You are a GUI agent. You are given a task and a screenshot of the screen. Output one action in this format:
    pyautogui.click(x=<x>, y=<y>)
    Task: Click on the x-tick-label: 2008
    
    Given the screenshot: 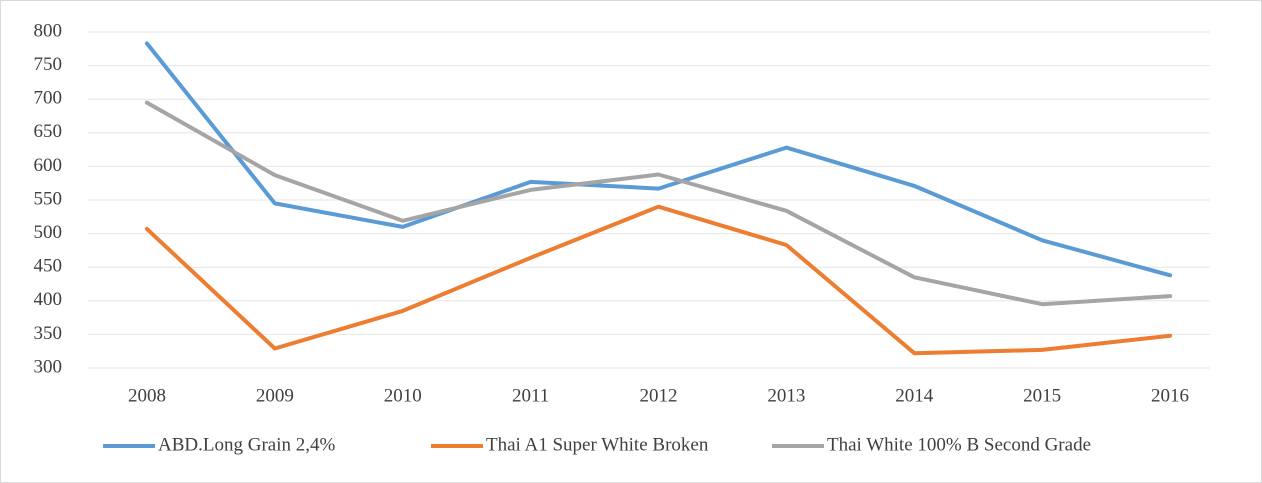 What is the action you would take?
    pyautogui.click(x=147, y=395)
    